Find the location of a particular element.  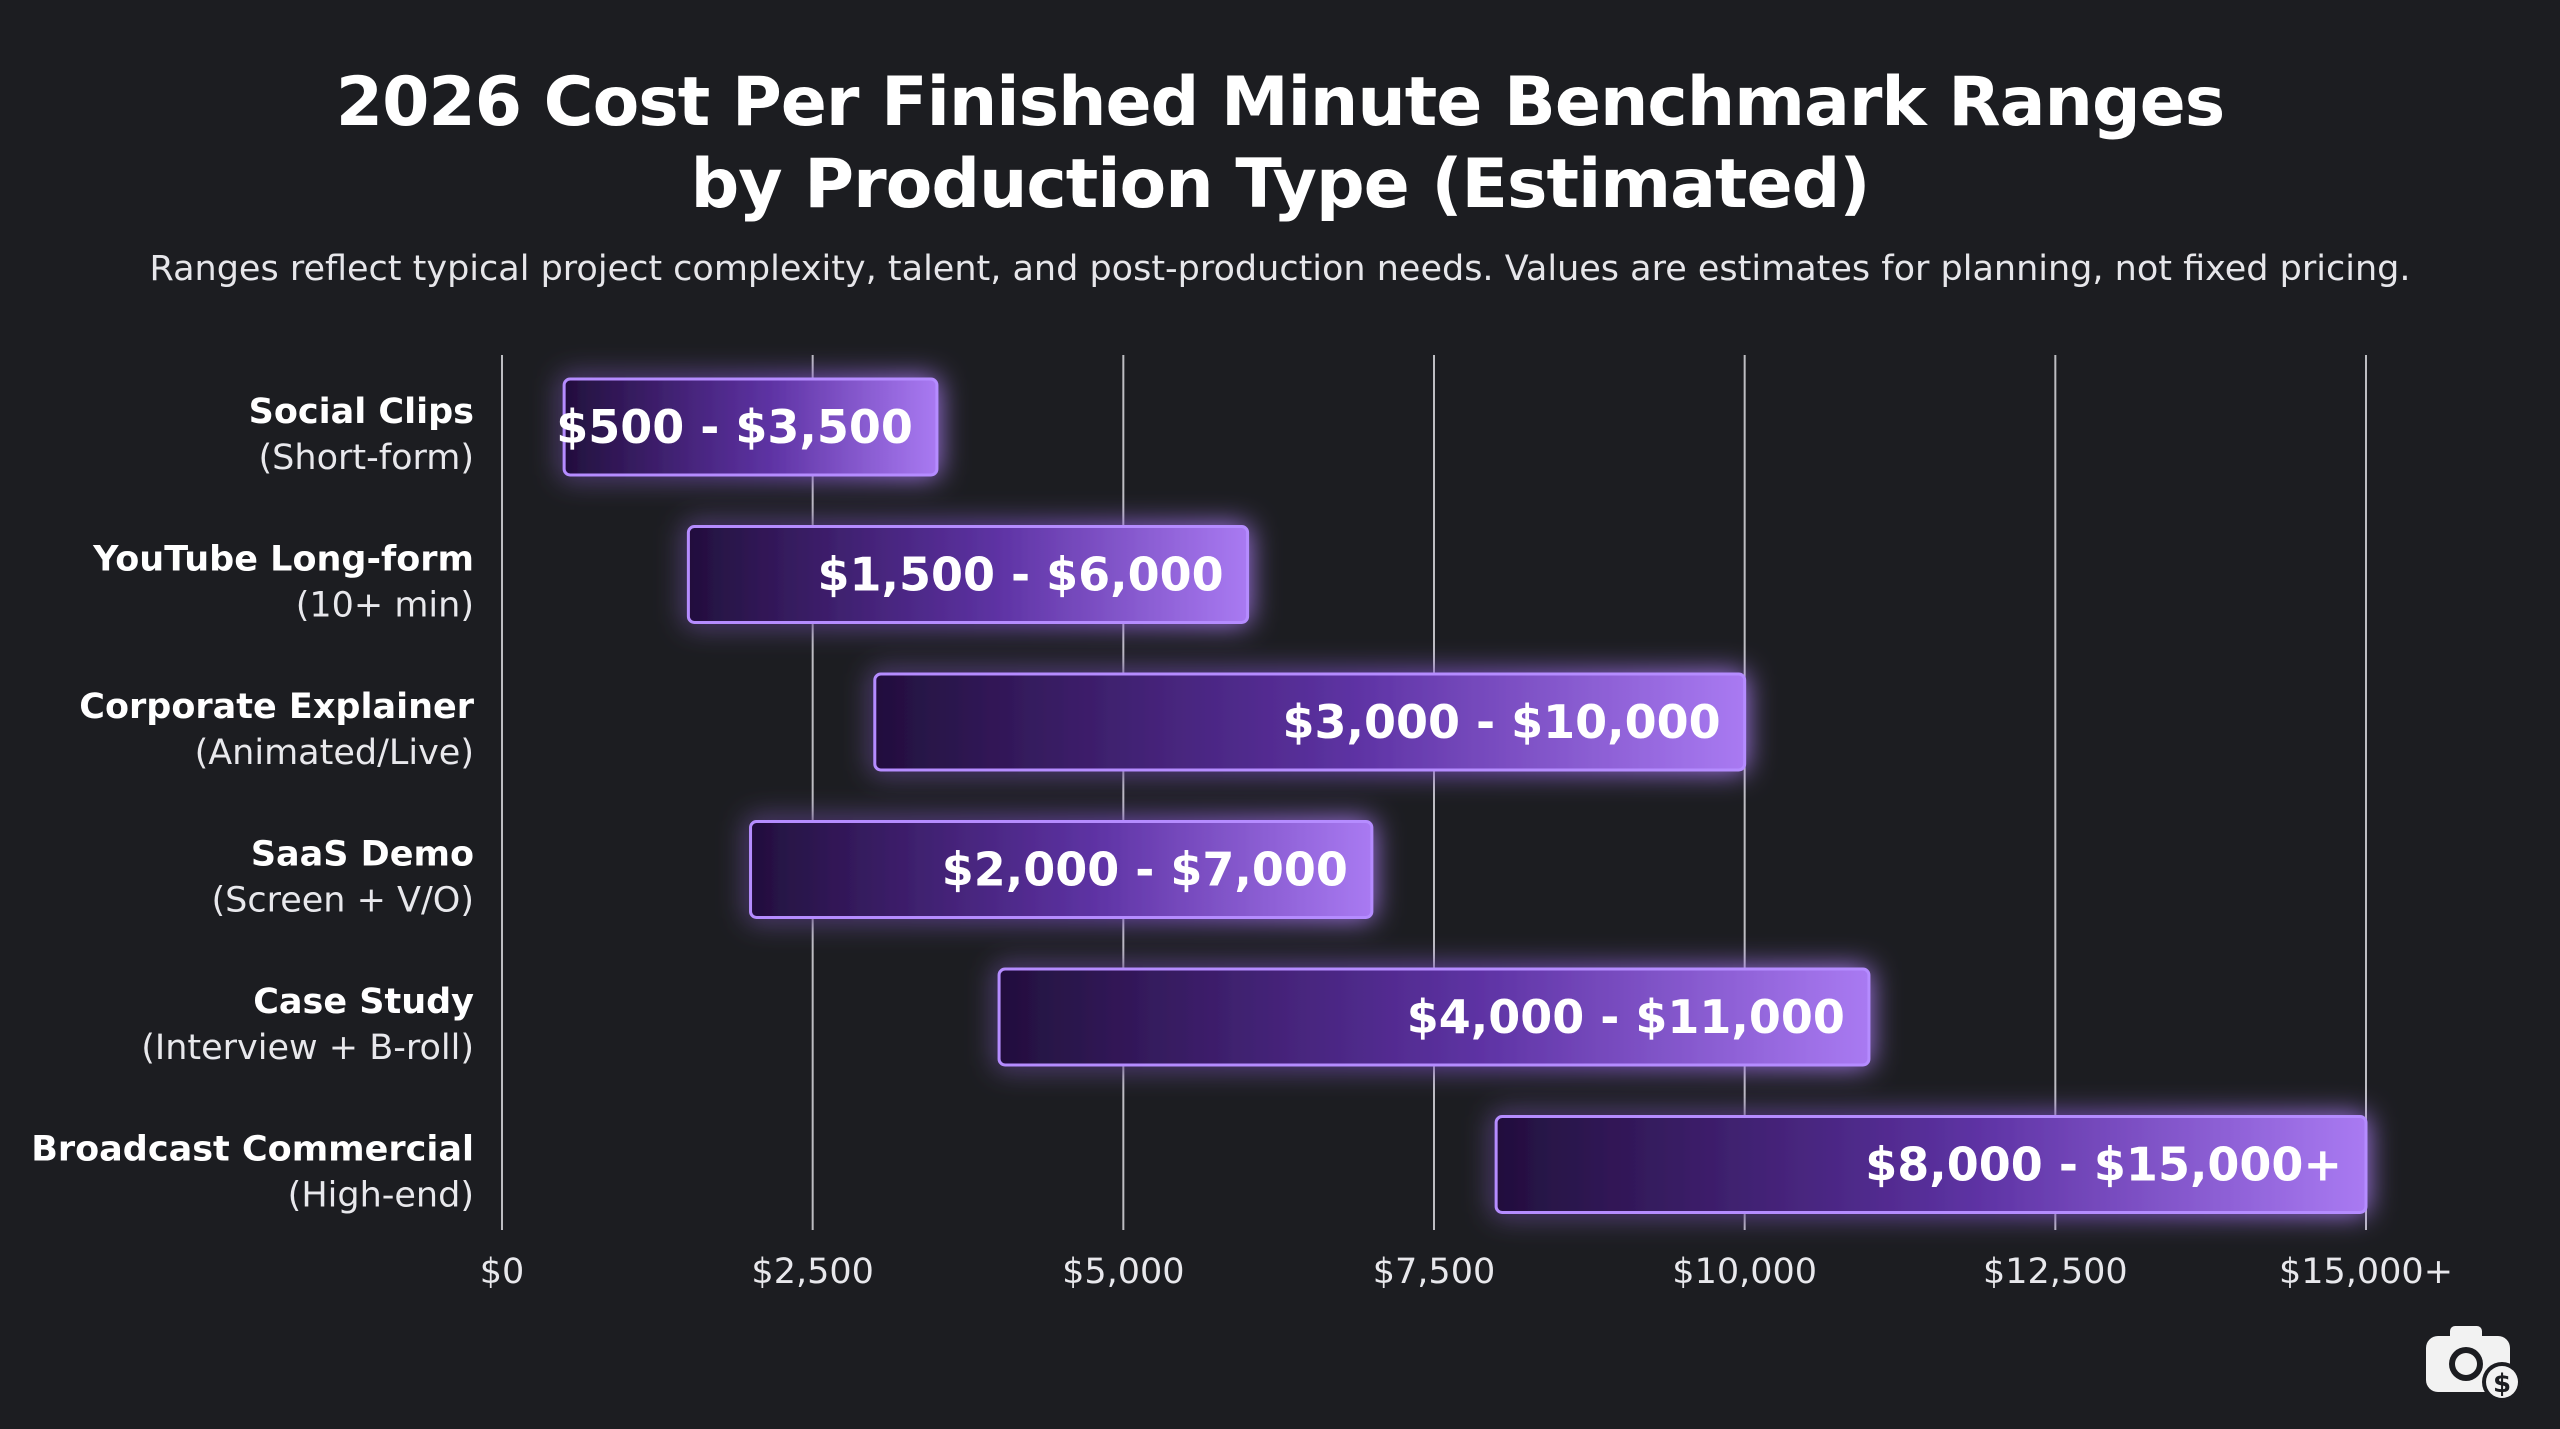

category-name: SaaS Demo is located at coordinates (362, 855).